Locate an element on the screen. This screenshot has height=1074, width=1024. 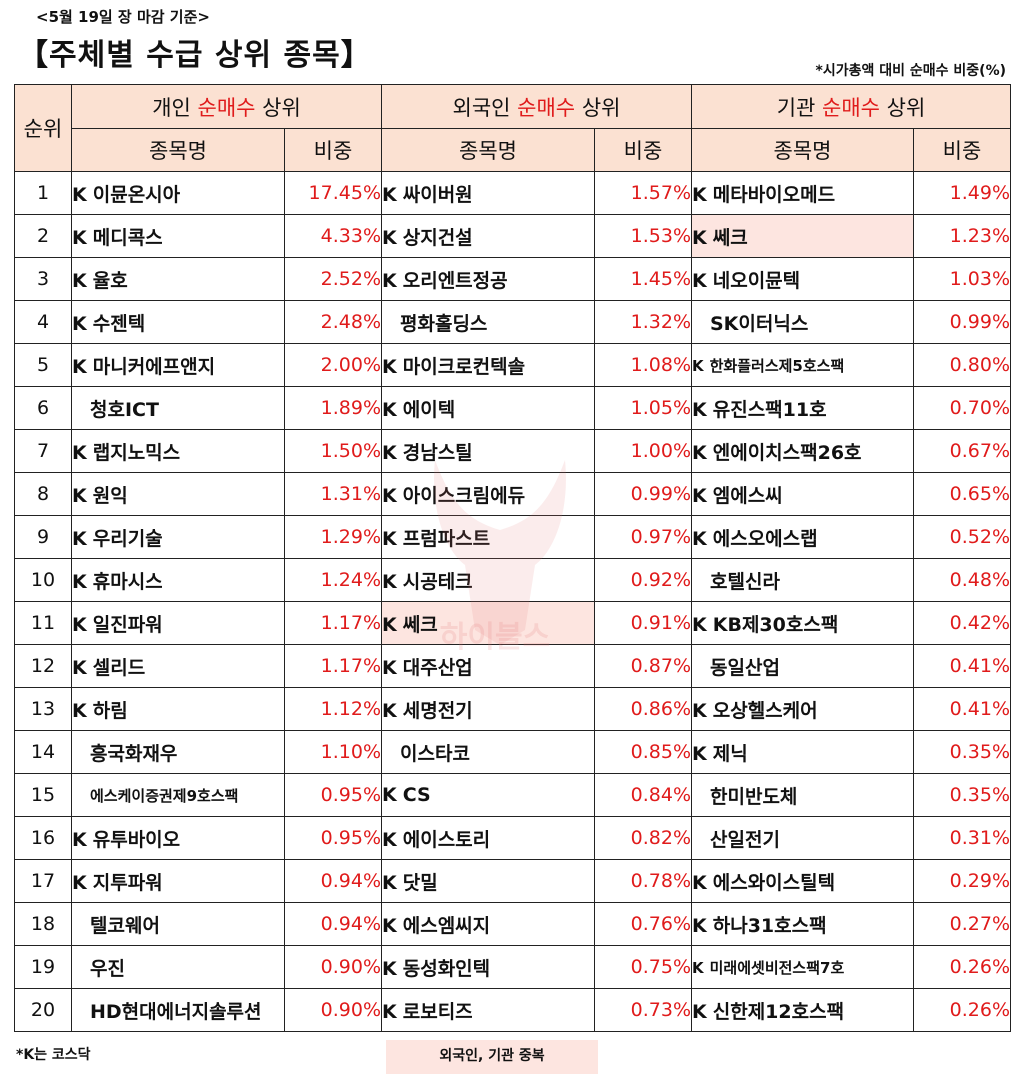
rank-cell: 3 is located at coordinates (43, 279).